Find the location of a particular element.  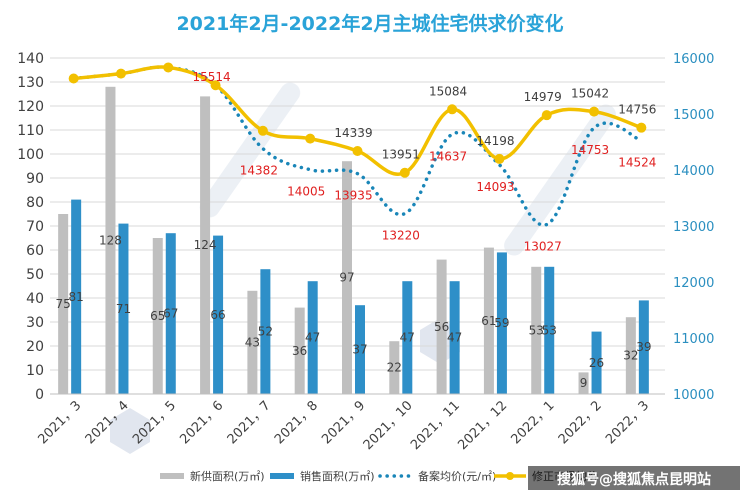

x-tick-label: 2021，7 is located at coordinates (249, 422).